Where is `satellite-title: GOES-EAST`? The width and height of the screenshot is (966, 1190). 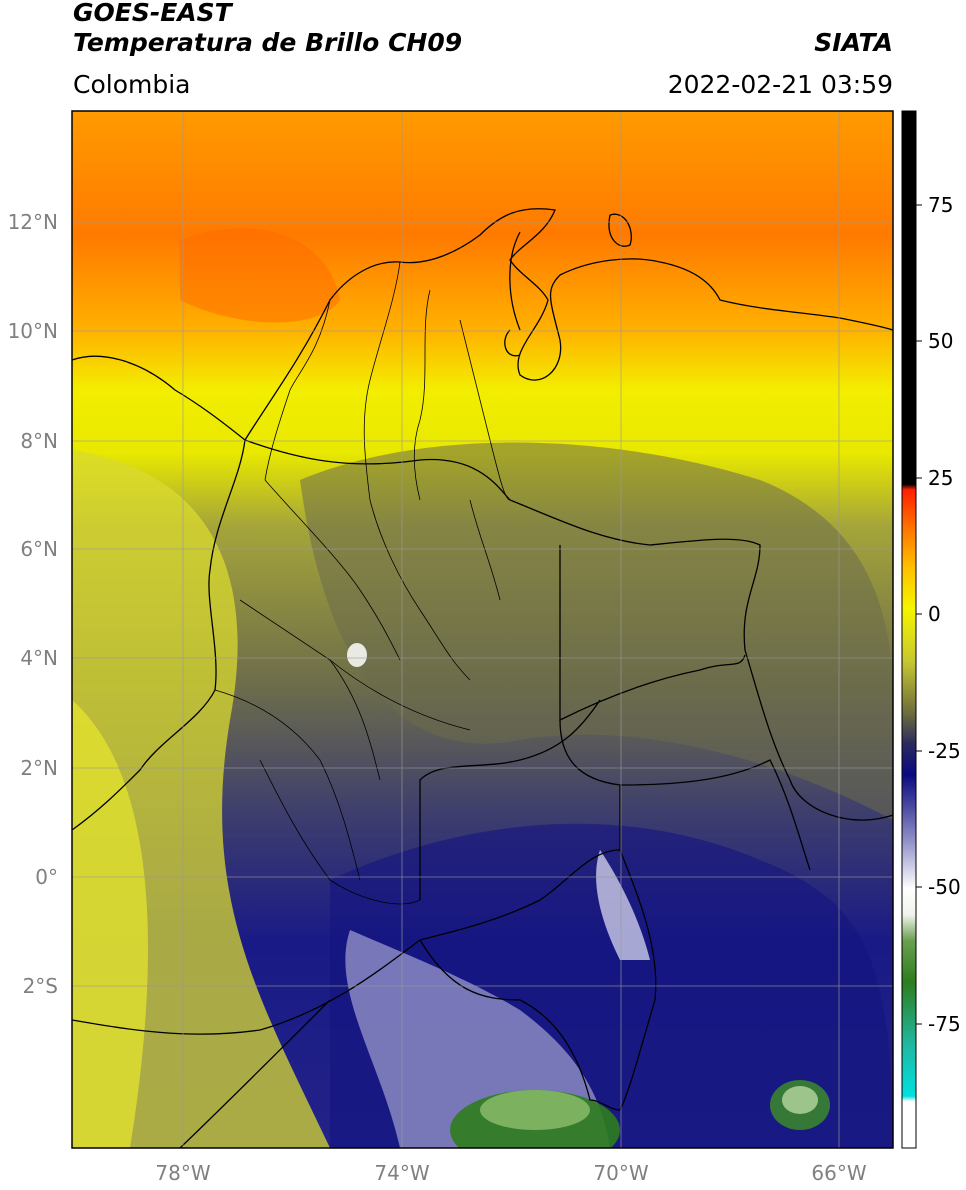
satellite-title: GOES-EAST is located at coordinates (152, 13).